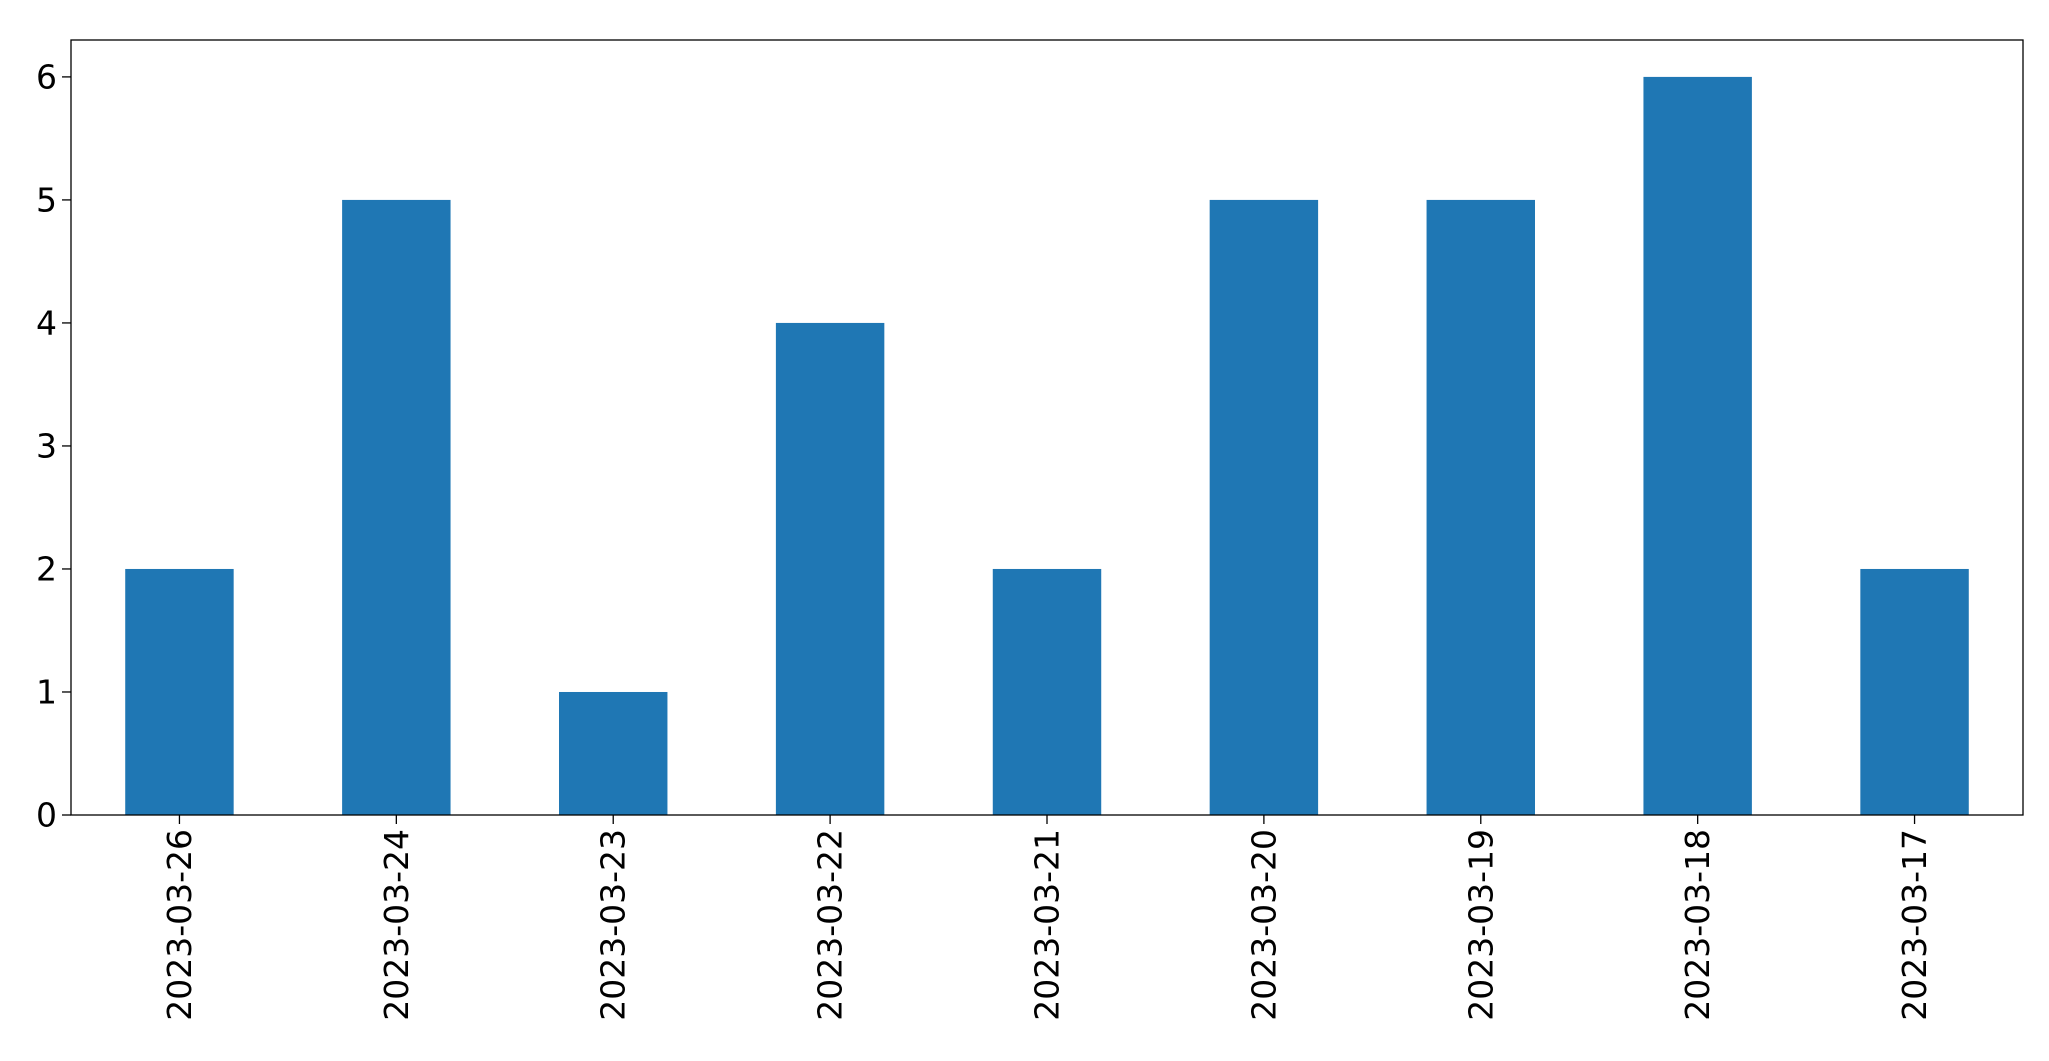 Image resolution: width=2049 pixels, height=1061 pixels. Describe the element at coordinates (613, 925) in the screenshot. I see `x-tick-label: 2023-03-23` at that location.